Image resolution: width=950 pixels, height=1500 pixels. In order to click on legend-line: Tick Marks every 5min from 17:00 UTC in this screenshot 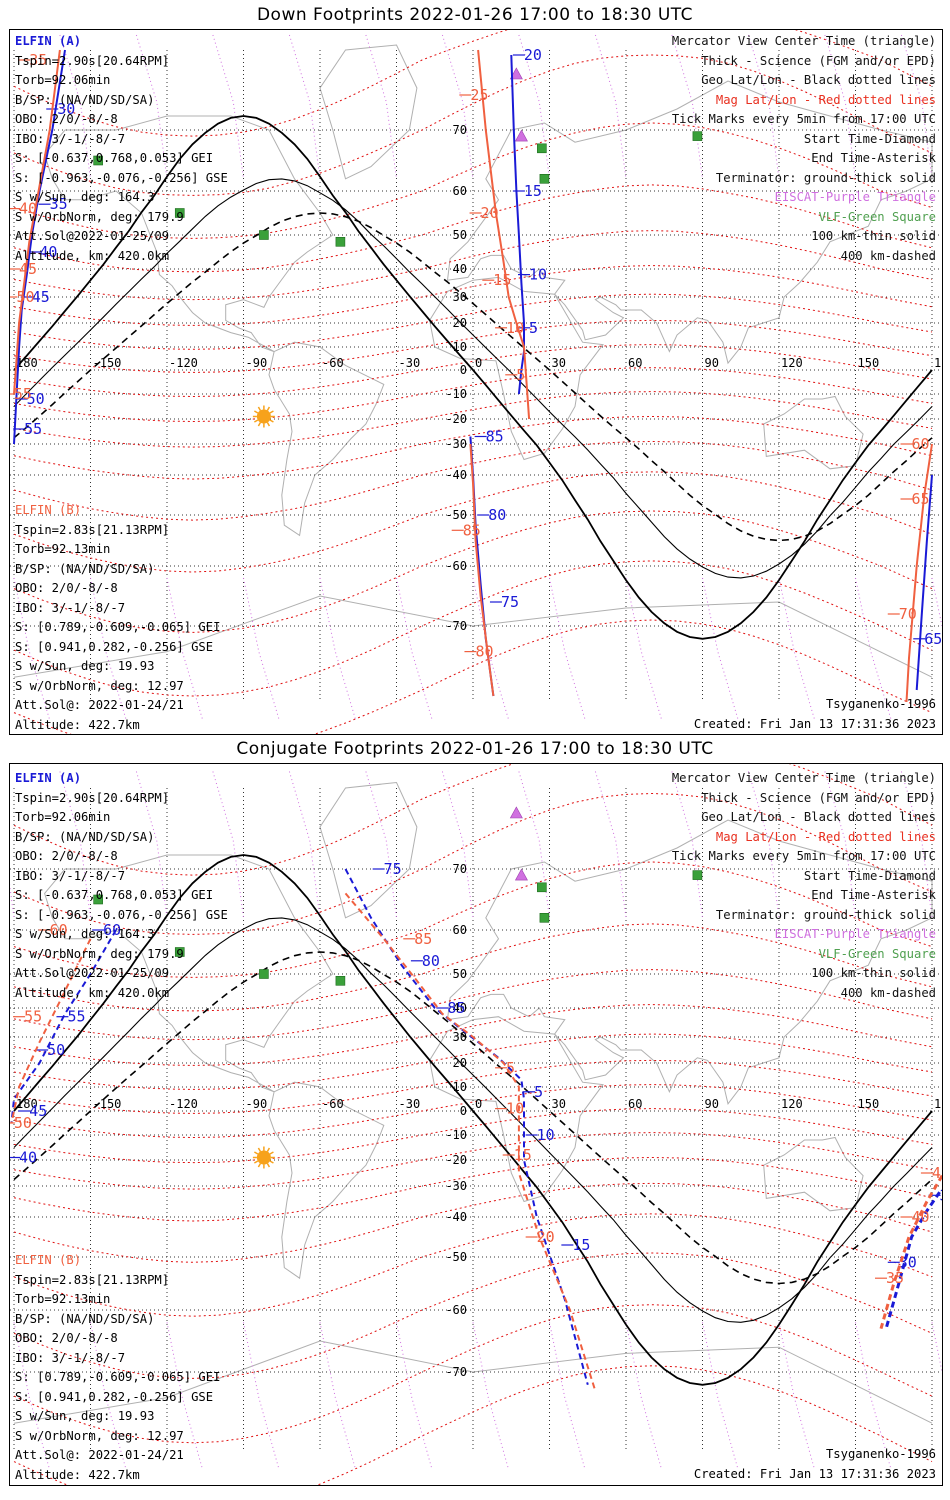, I will do `click(803, 119)`.